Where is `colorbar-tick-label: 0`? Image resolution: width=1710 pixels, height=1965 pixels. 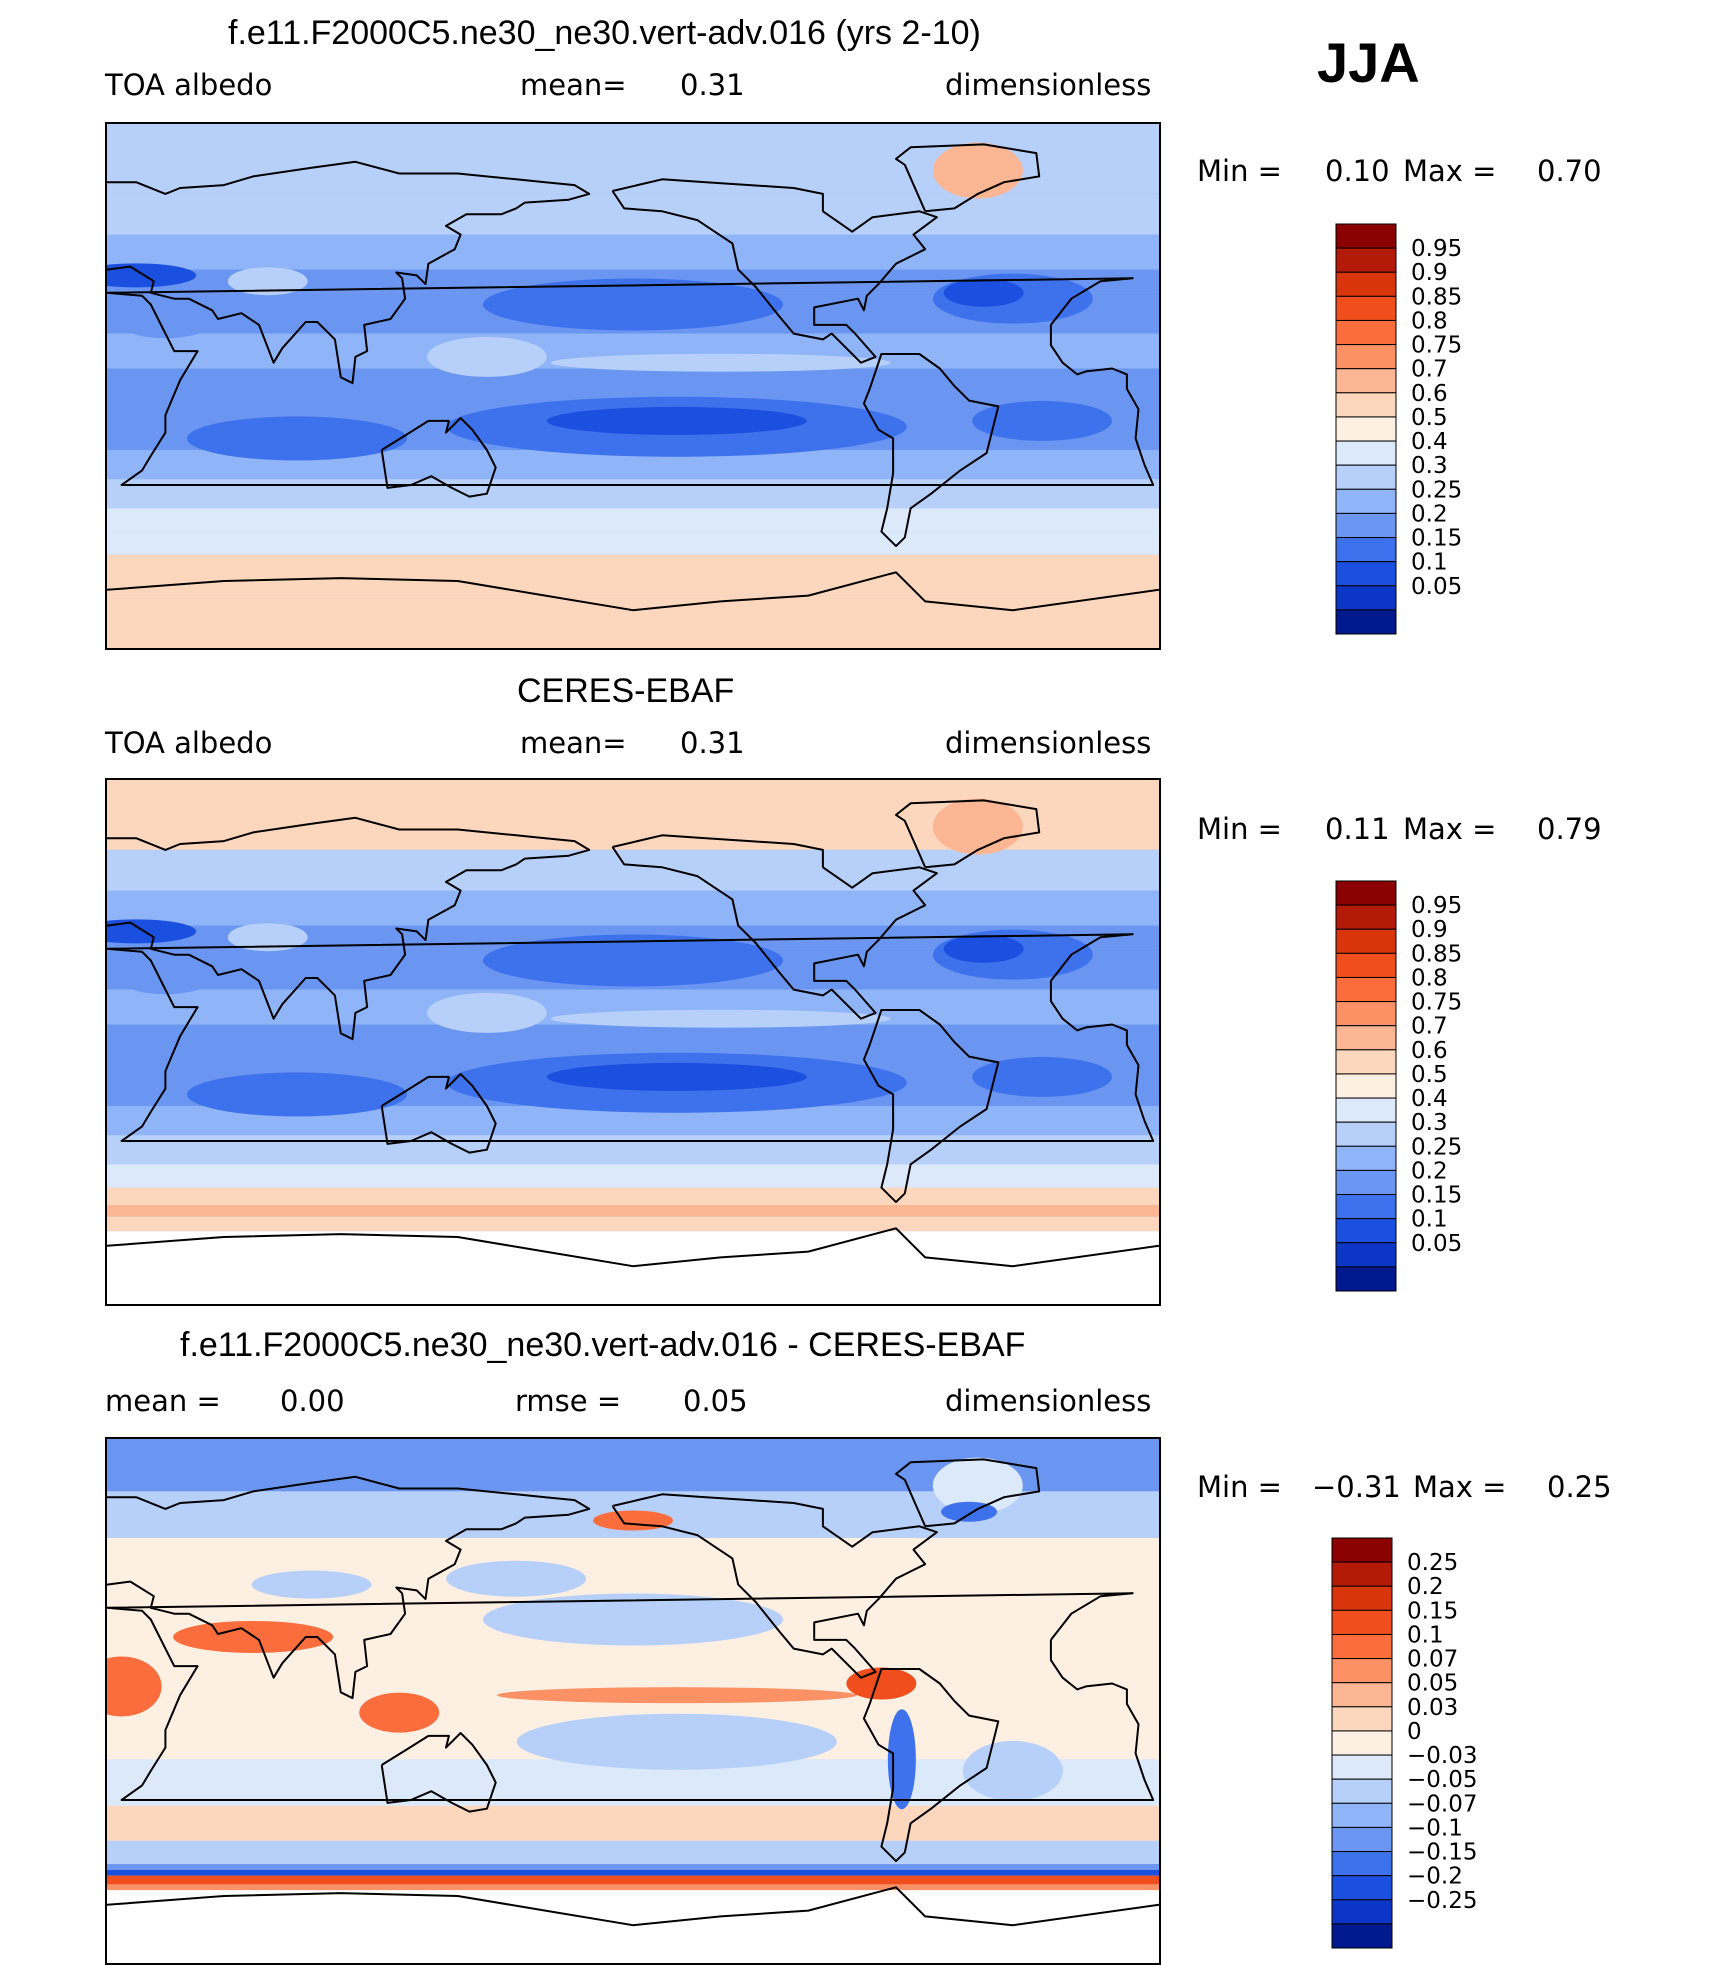
colorbar-tick-label: 0 is located at coordinates (1414, 1732).